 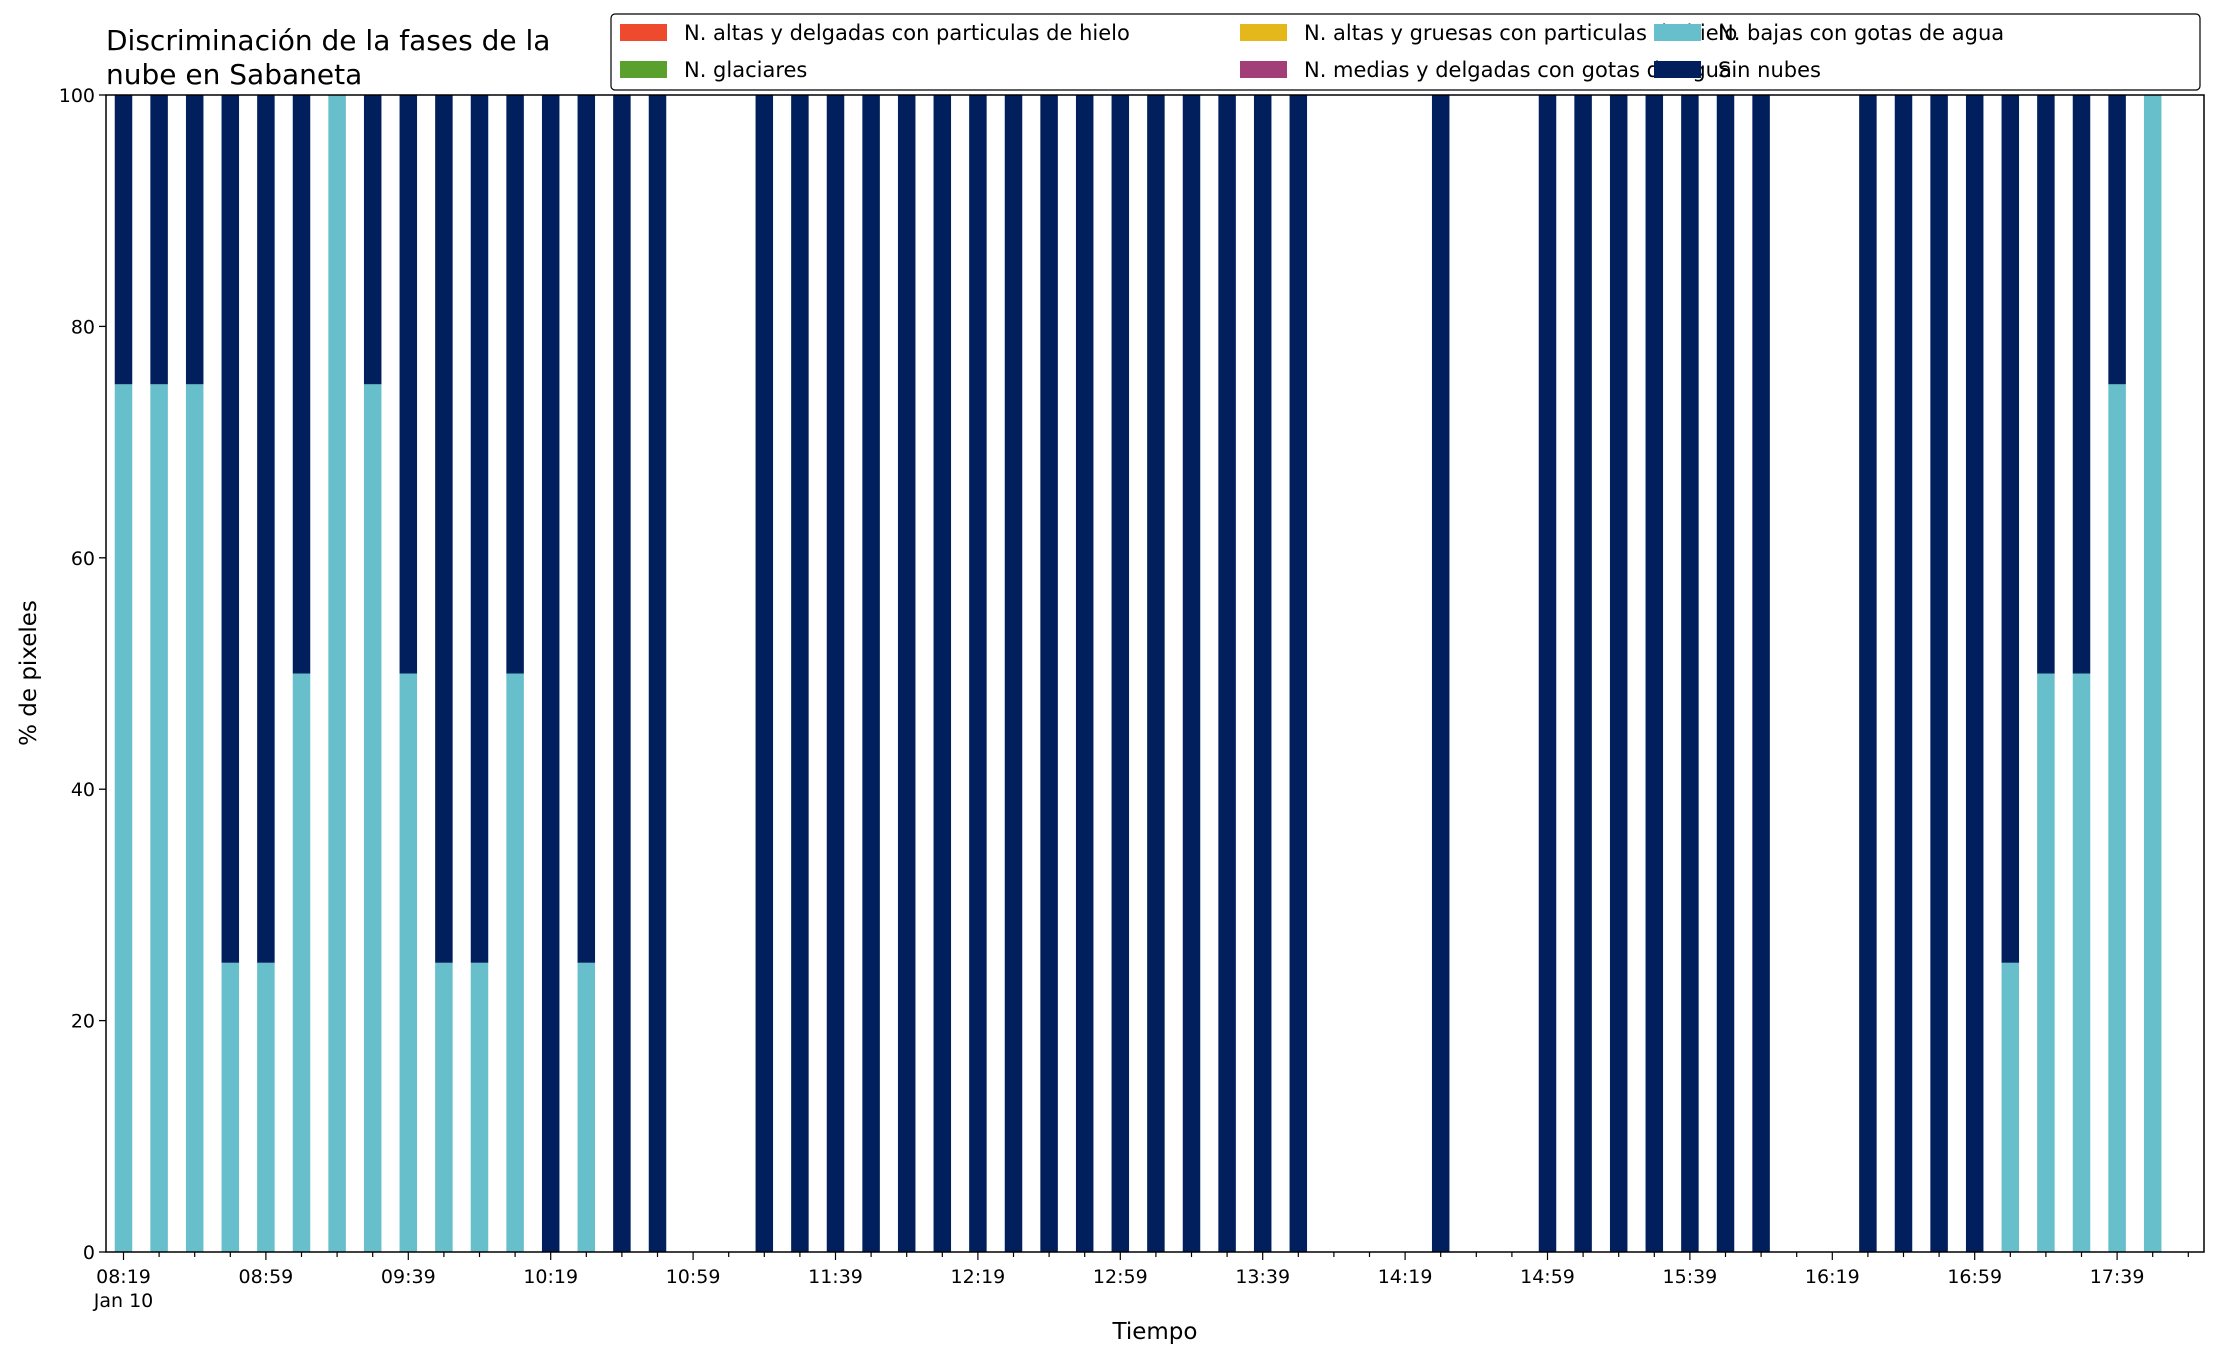 What do you see at coordinates (693, 1277) in the screenshot?
I see `x-tick-label-16: 10:59` at bounding box center [693, 1277].